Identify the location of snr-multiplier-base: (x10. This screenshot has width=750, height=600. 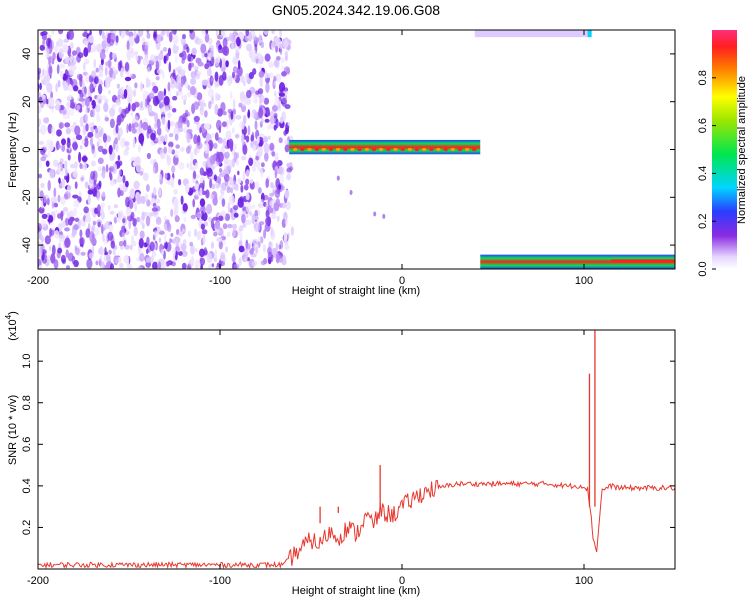
(13, 329).